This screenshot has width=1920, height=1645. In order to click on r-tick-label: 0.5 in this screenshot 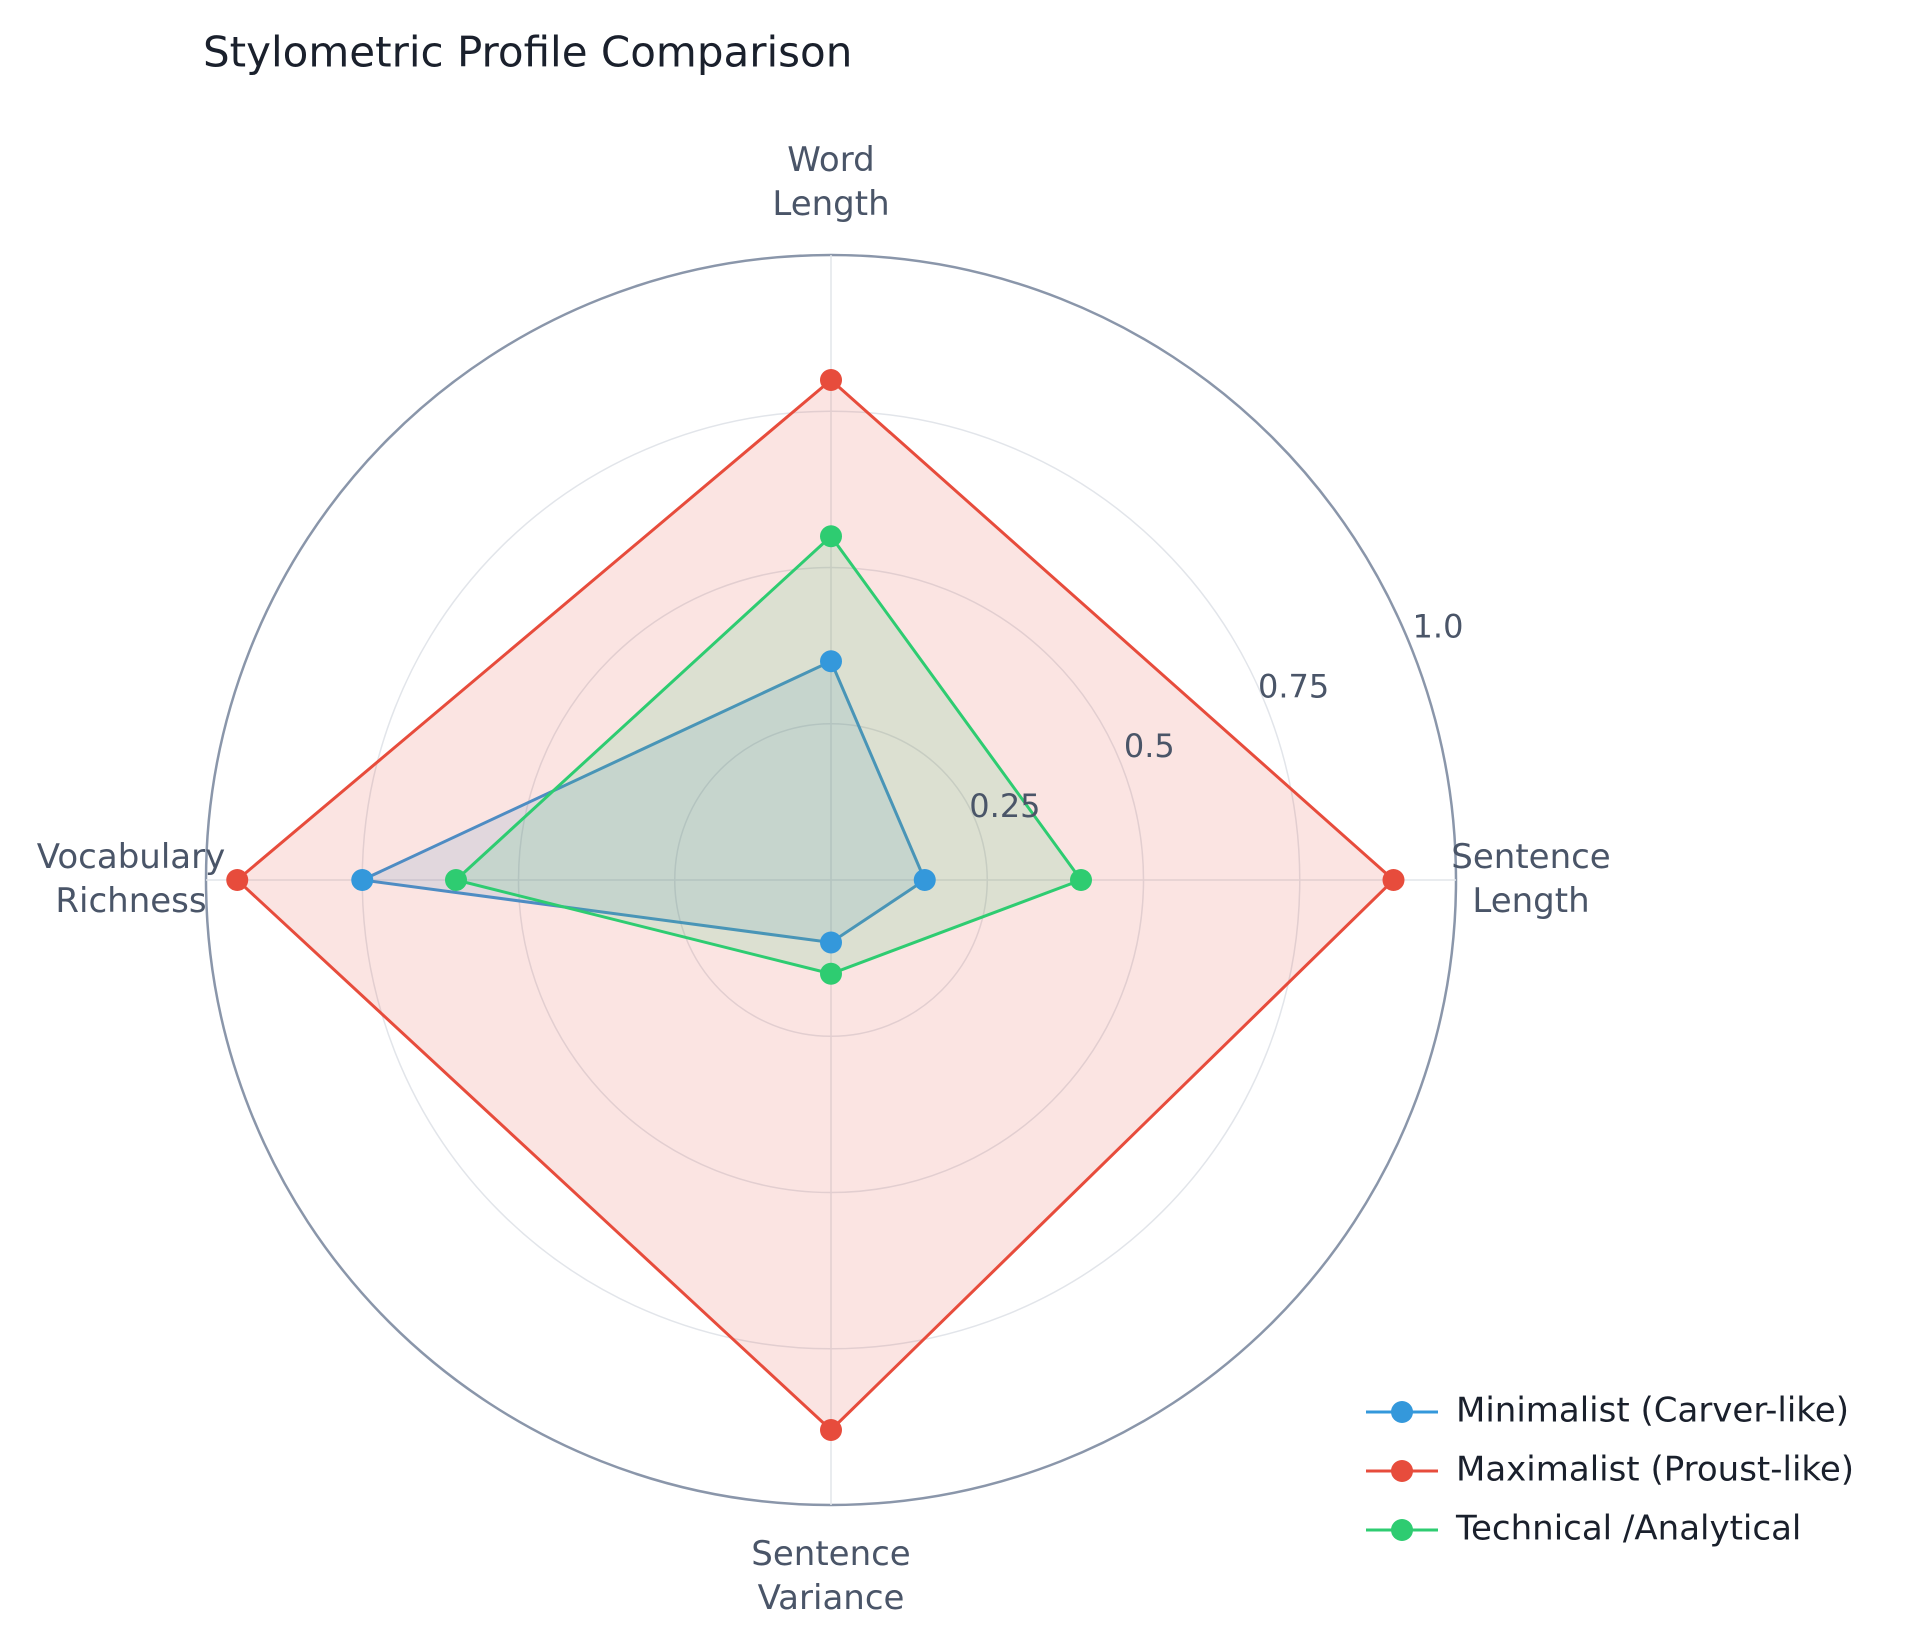, I will do `click(1149, 746)`.